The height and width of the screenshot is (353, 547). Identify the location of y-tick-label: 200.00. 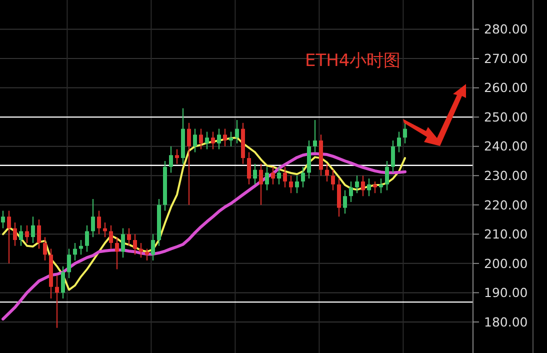
(506, 263).